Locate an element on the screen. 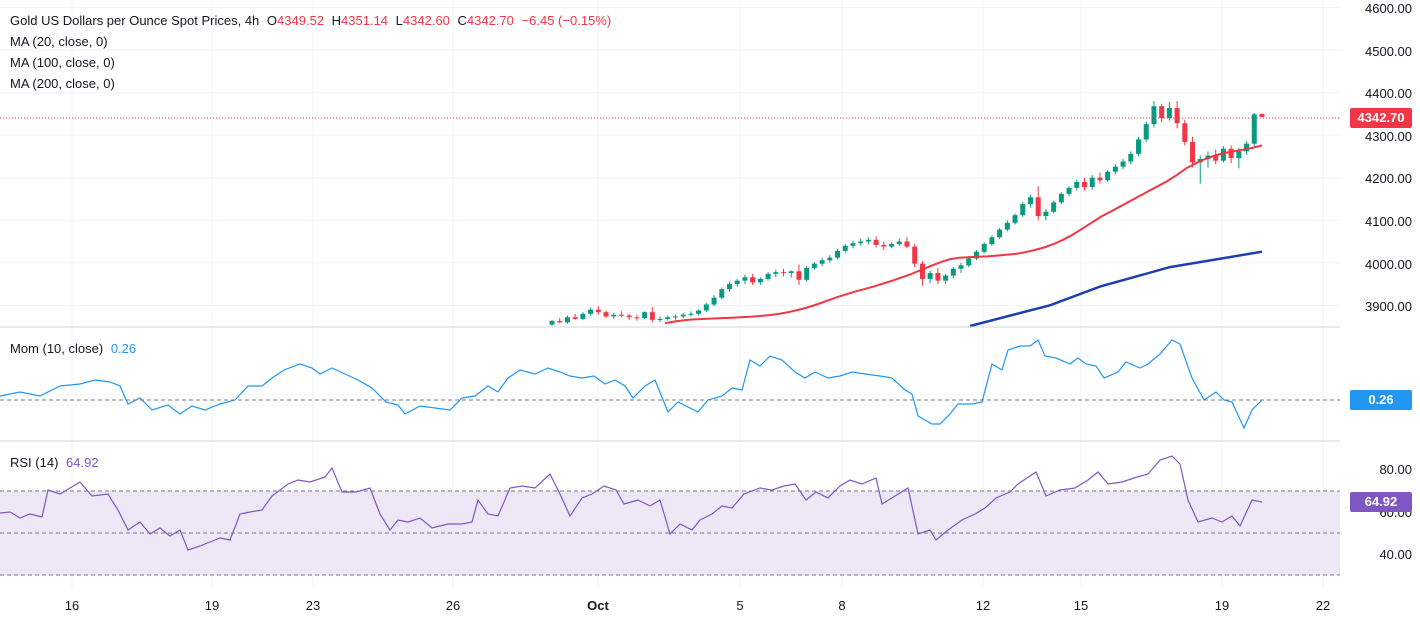 This screenshot has width=1420, height=624. close-label: C is located at coordinates (462, 20).